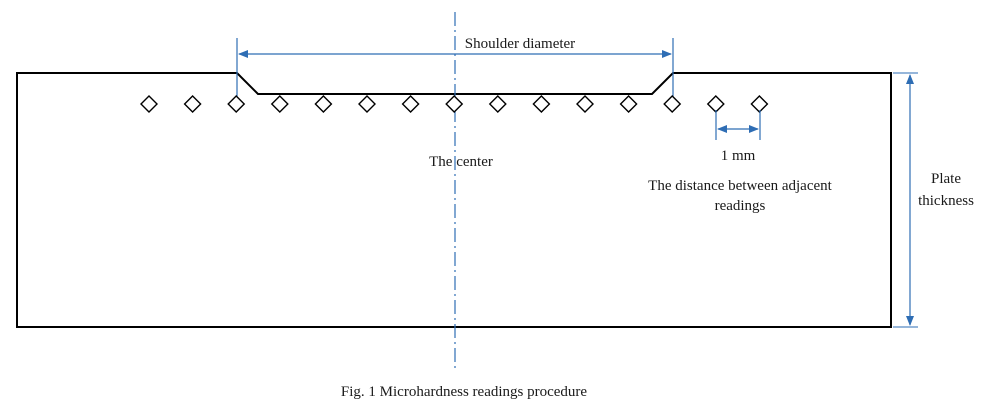  What do you see at coordinates (740, 206) in the screenshot?
I see `distance-label-line2: readings` at bounding box center [740, 206].